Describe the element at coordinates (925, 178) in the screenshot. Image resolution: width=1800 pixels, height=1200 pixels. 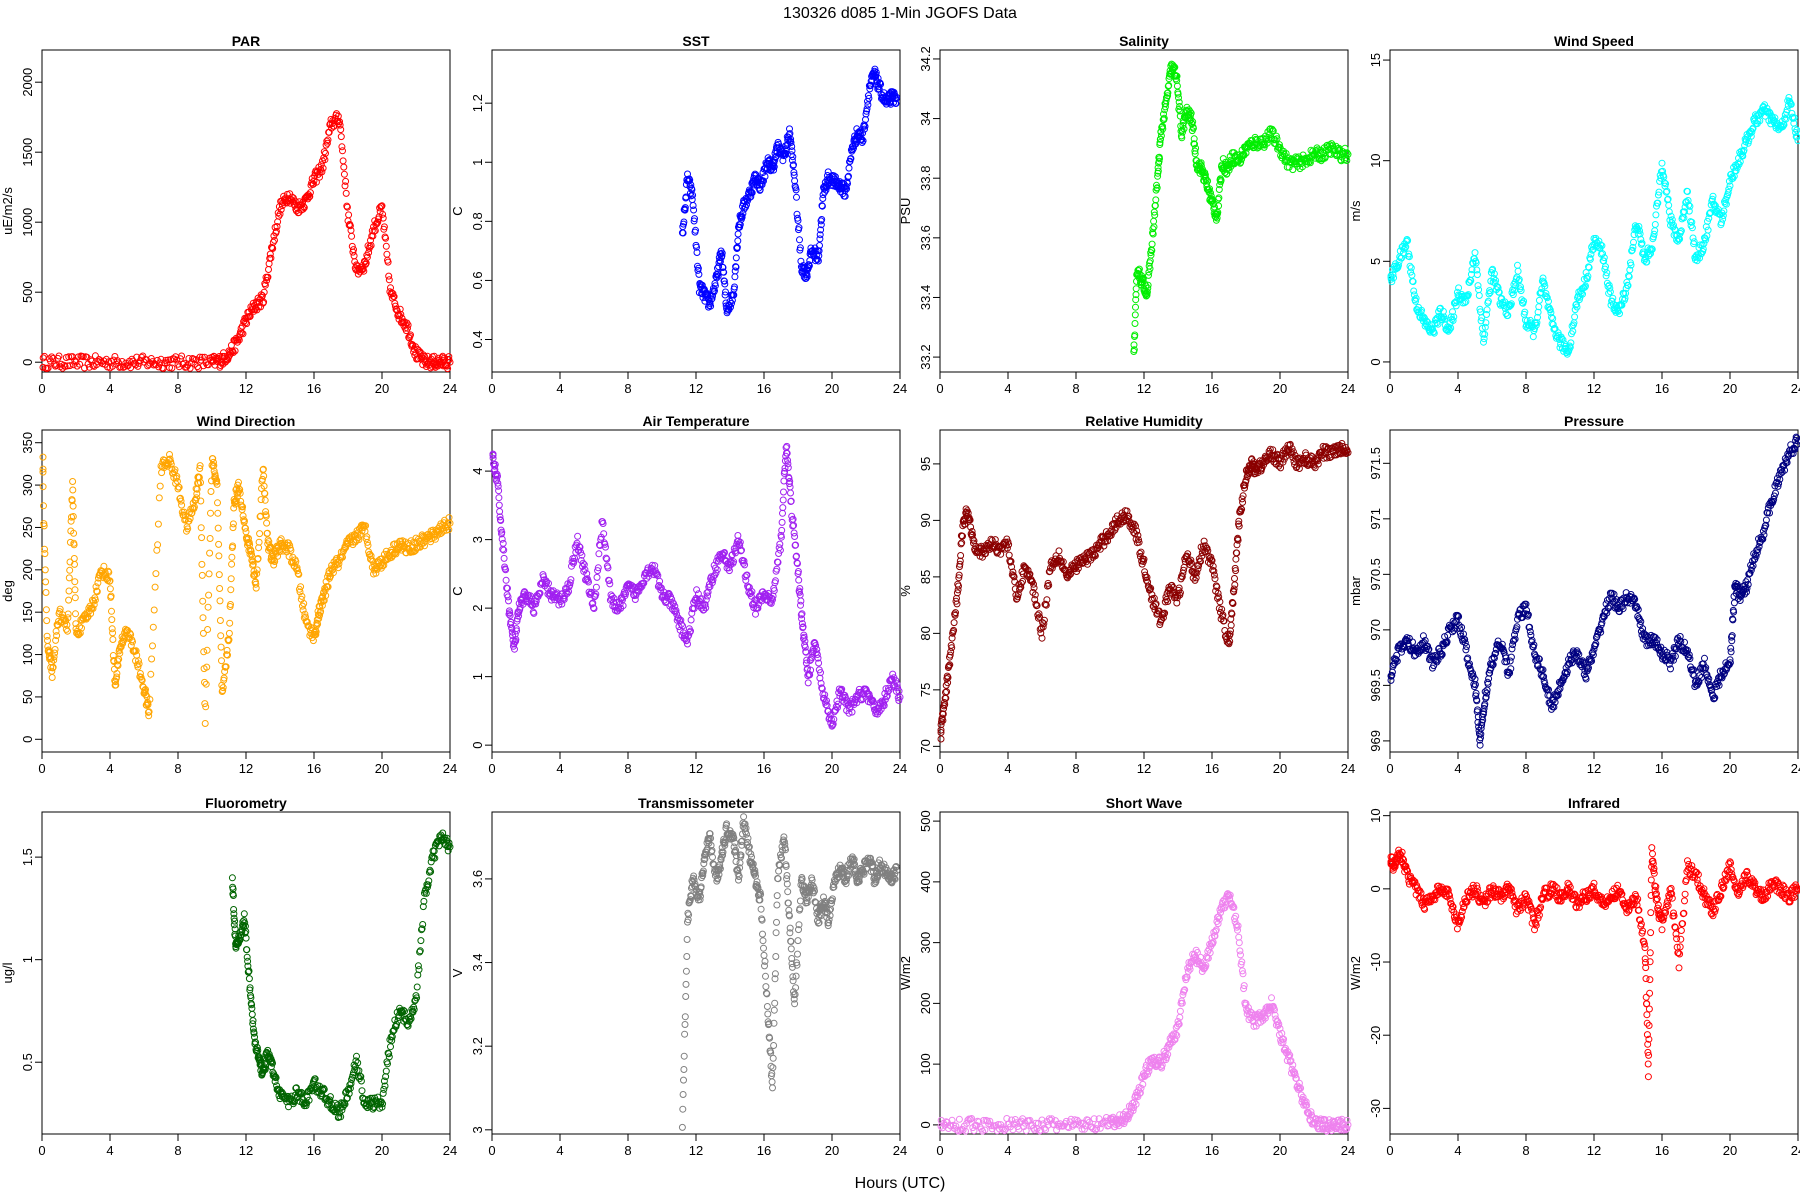
I see `y-tick-label: 33.8` at that location.